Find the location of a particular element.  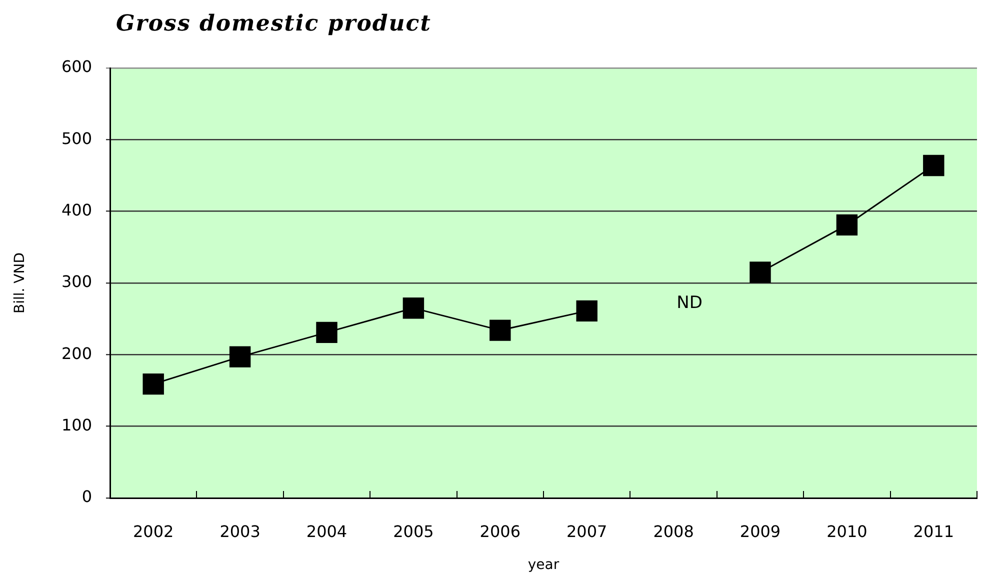

chart-title: Gross domestic product is located at coordinates (274, 23).